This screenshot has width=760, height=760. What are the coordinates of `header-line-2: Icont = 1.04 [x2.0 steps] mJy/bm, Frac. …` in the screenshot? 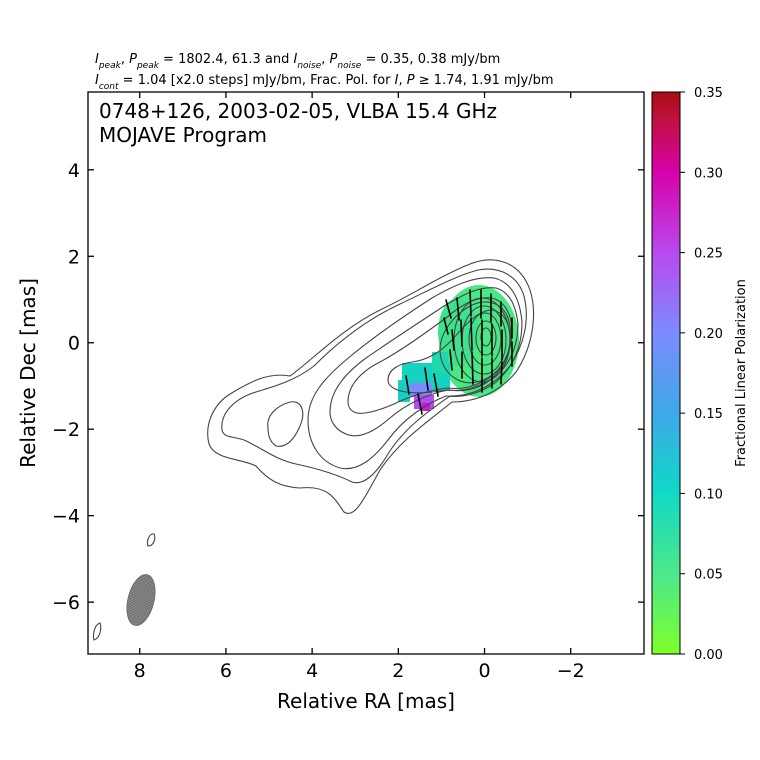 It's located at (324, 82).